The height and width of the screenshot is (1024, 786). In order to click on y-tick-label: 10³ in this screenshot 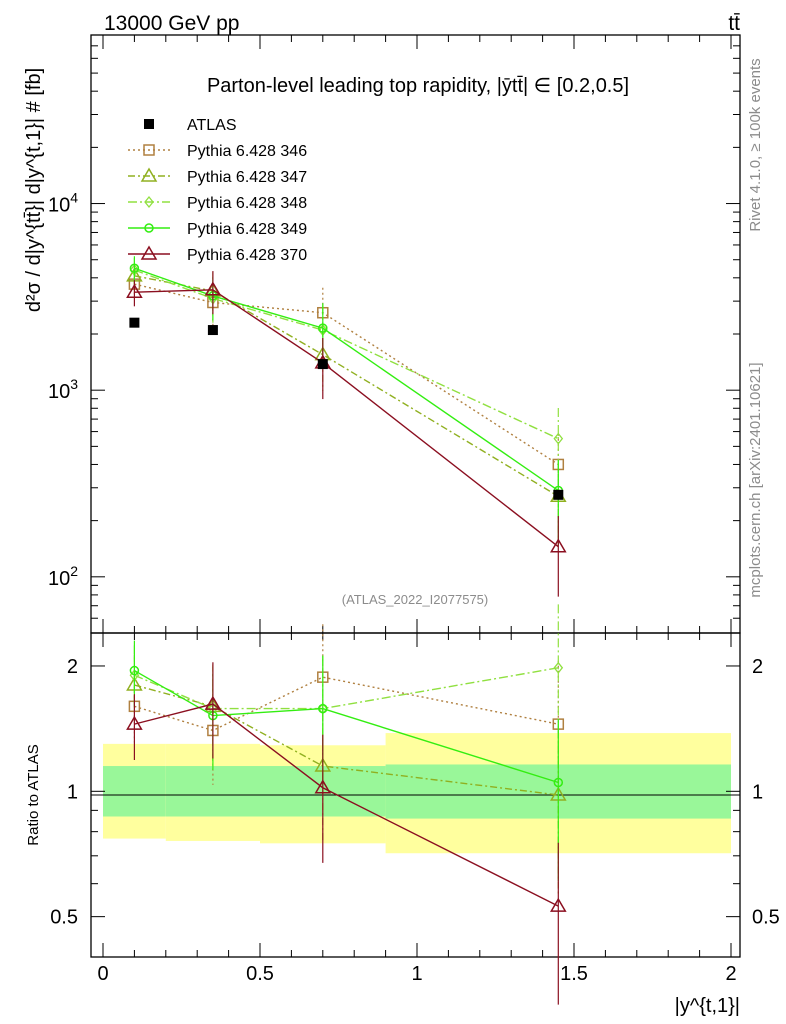, I will do `click(63, 389)`.